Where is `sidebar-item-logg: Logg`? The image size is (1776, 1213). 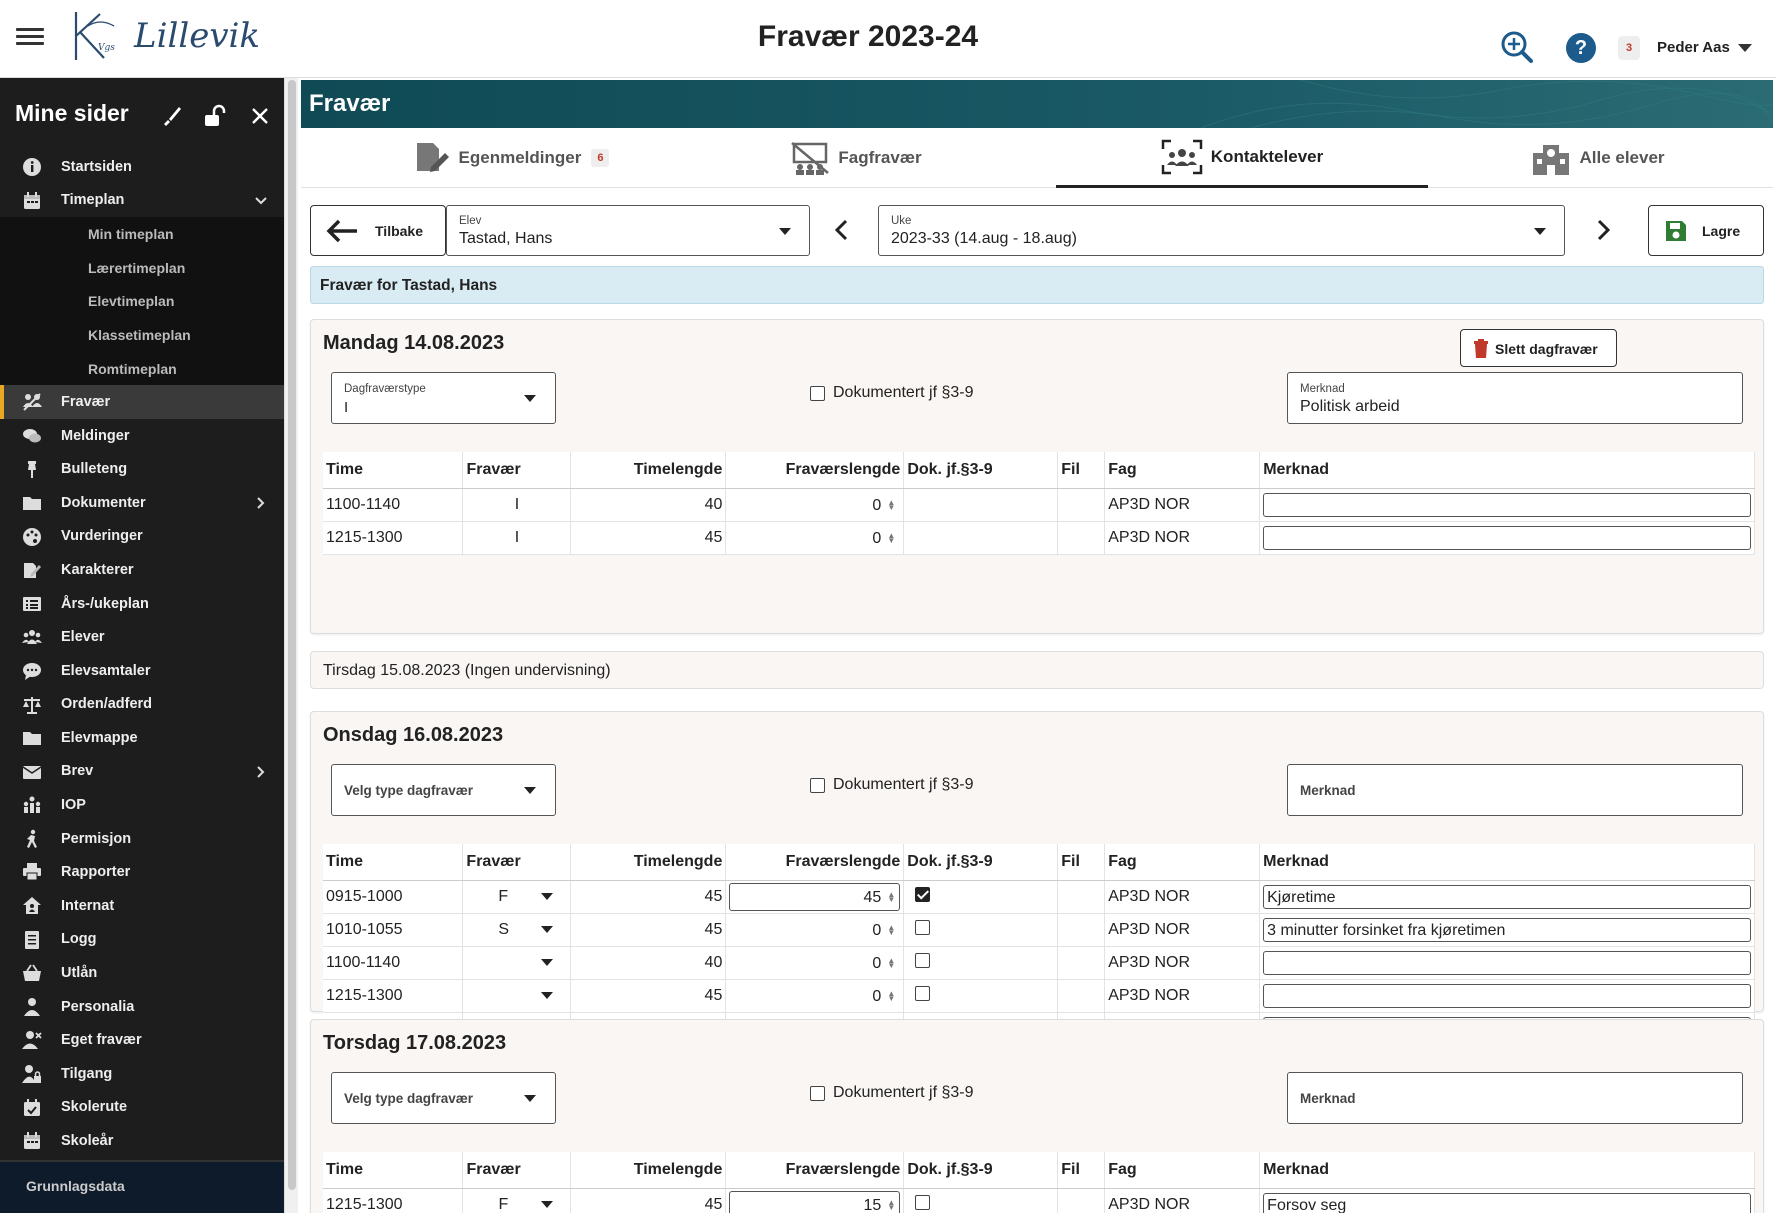
sidebar-item-logg: Logg is located at coordinates (142, 940).